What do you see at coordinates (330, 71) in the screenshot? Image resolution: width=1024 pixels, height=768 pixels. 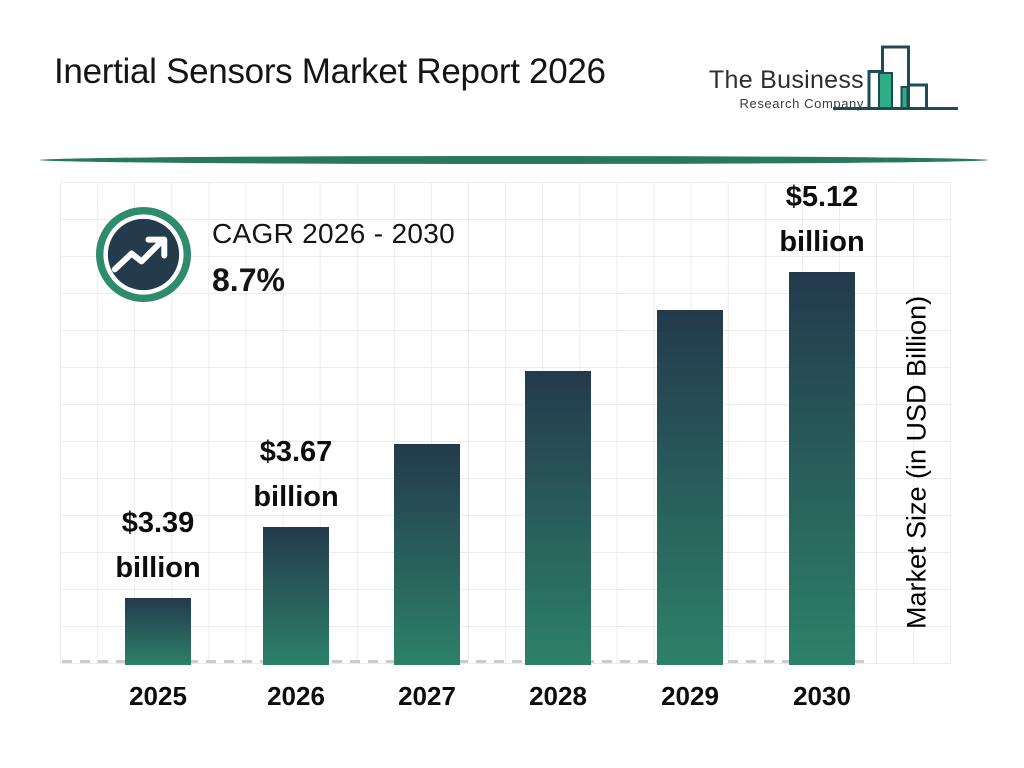 I see `page-title: Inertial Sensors Market Report 2026` at bounding box center [330, 71].